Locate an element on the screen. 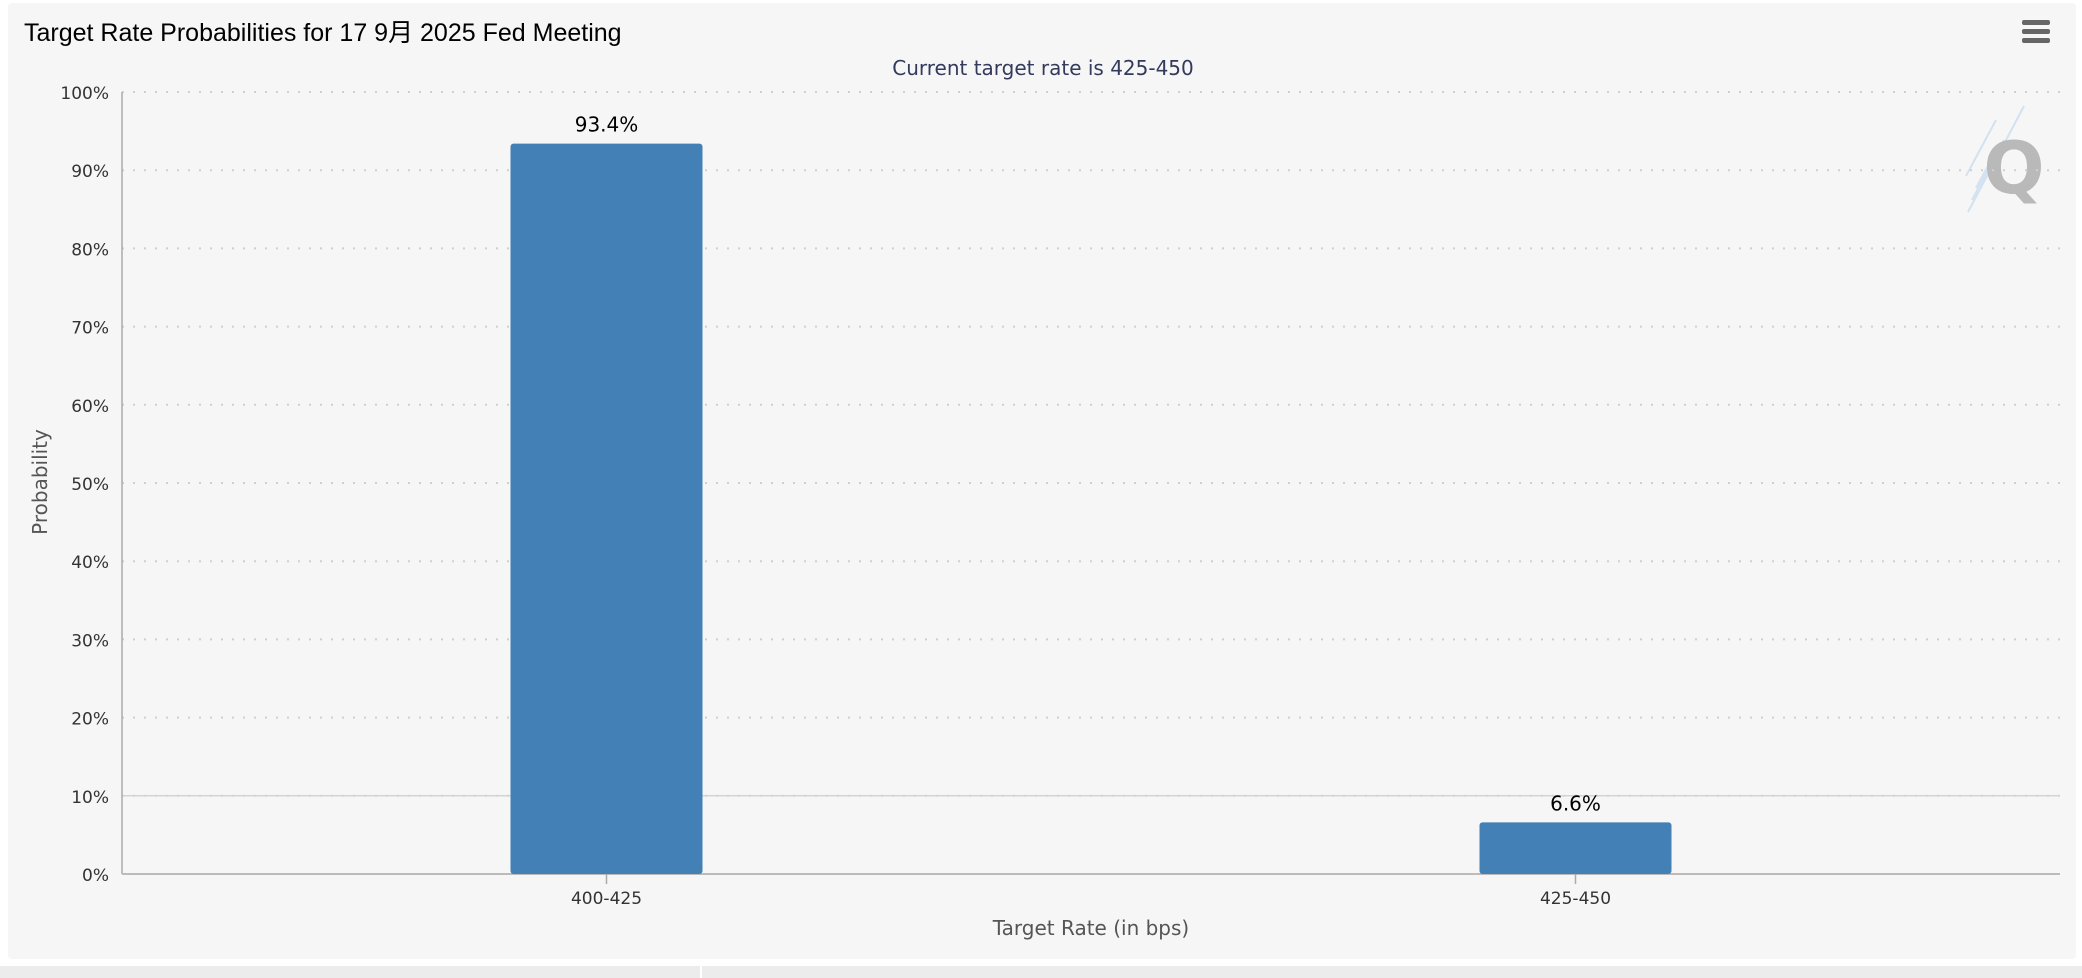  x-tick-label: 400-425 is located at coordinates (606, 899).